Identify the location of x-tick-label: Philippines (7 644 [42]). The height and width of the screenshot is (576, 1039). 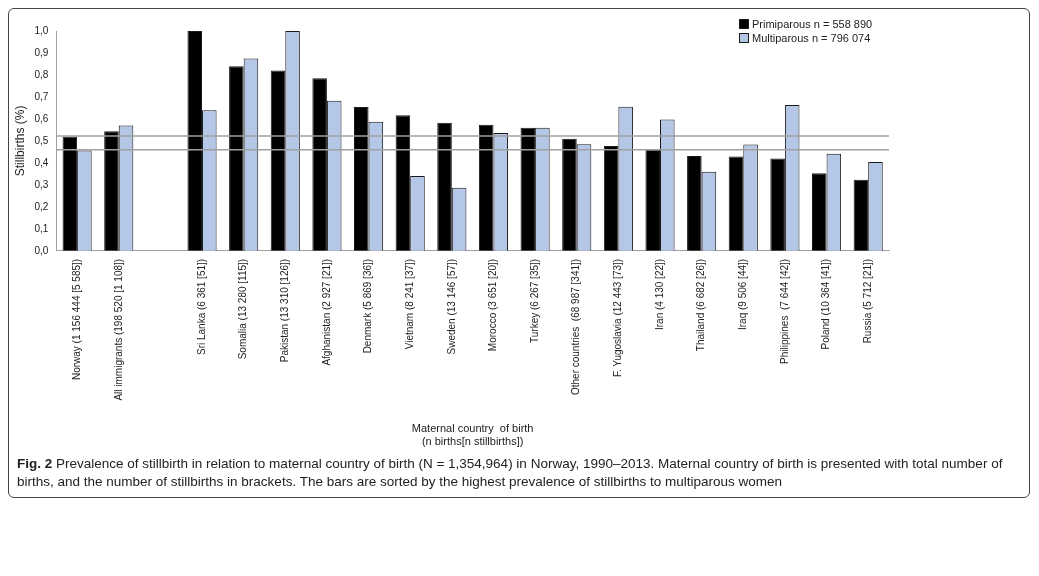
(784, 311).